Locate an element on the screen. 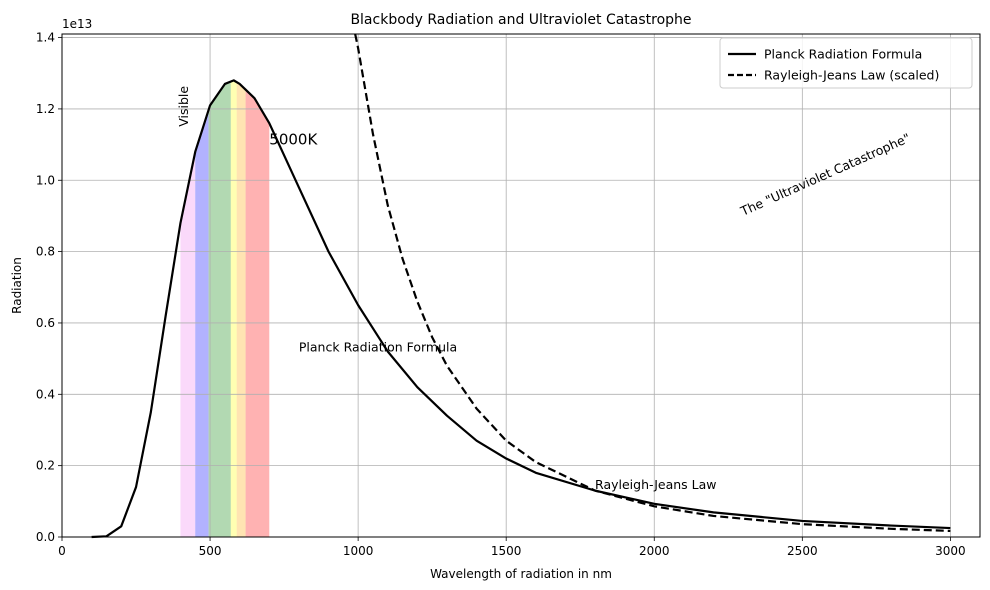  x-tick-label: 1000 is located at coordinates (358, 551).